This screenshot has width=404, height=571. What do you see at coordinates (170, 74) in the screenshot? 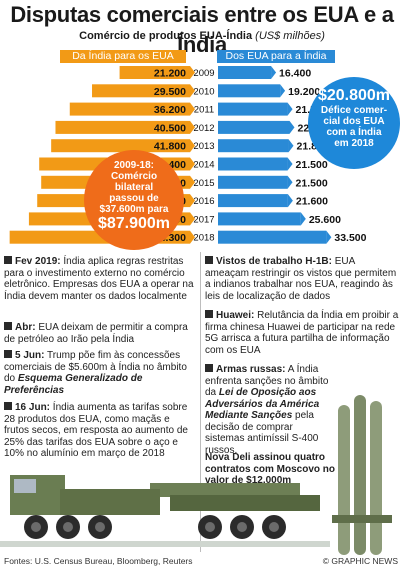
I see `value-label-india-to-us: 21.200` at bounding box center [170, 74].